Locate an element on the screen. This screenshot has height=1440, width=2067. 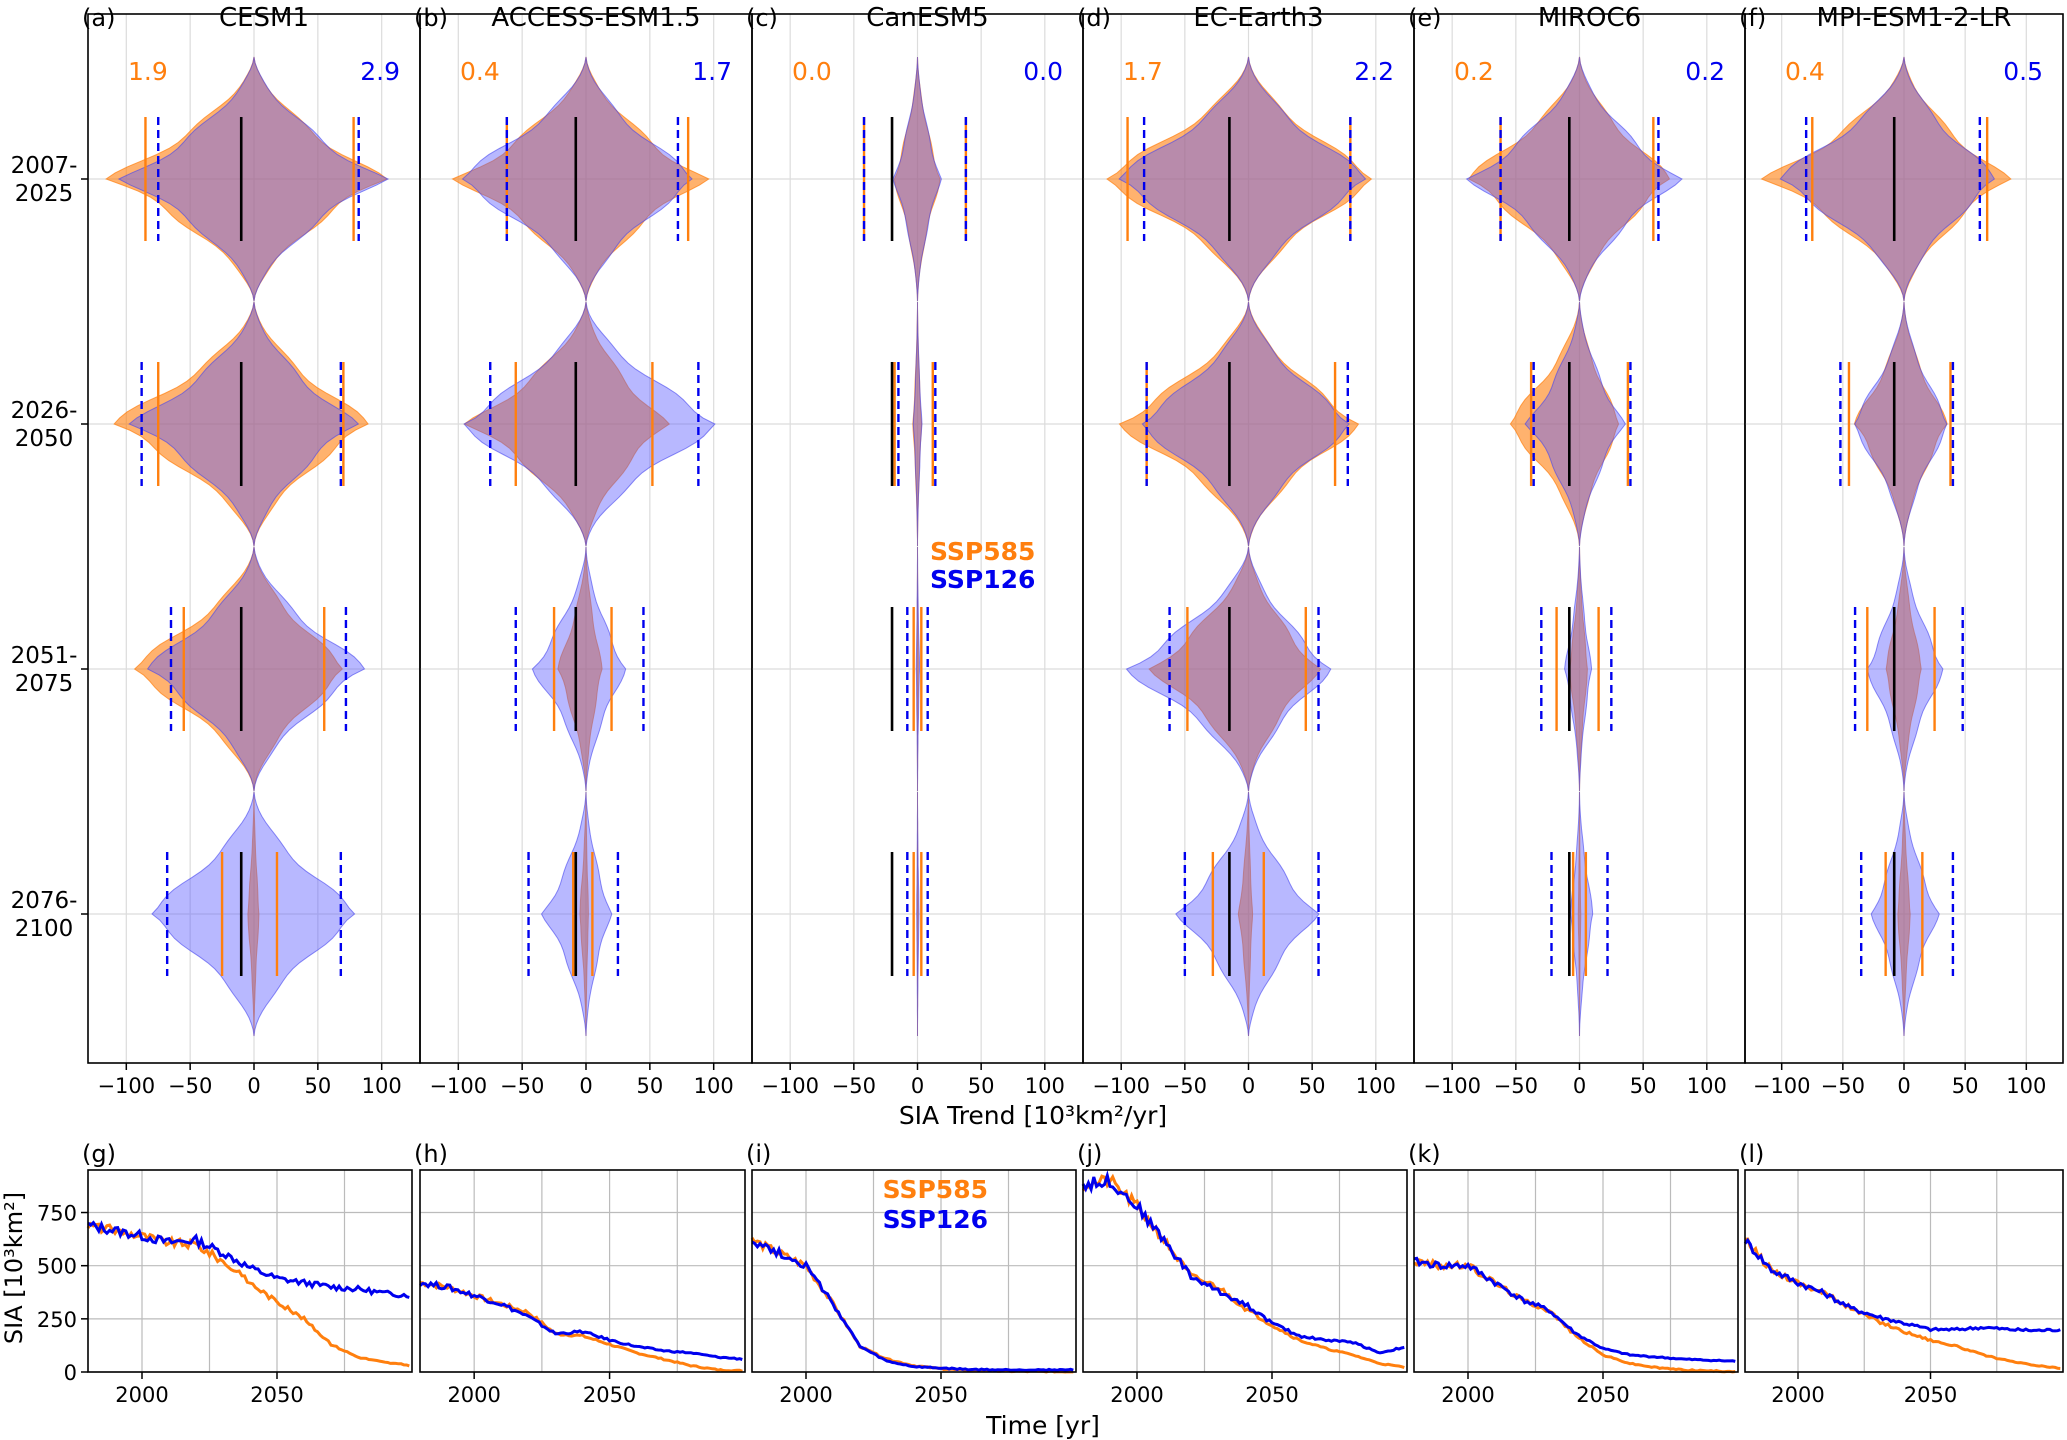
y-tick-label: 750 is located at coordinates (57, 1214).